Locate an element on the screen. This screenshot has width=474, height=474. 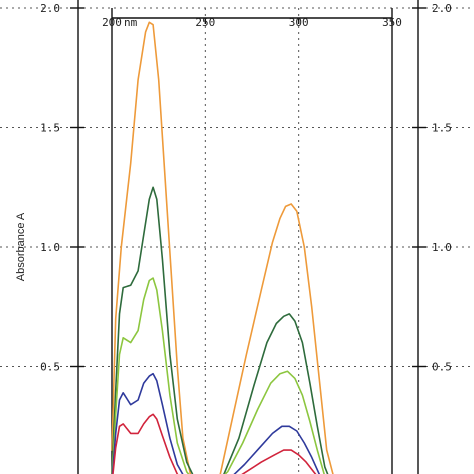
y-tick-label-left: 1.0 is located at coordinates (50, 247).